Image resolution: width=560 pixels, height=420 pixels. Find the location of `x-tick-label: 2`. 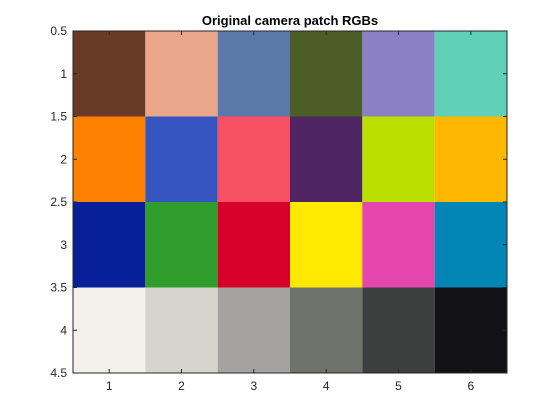

x-tick-label: 2 is located at coordinates (181, 386).